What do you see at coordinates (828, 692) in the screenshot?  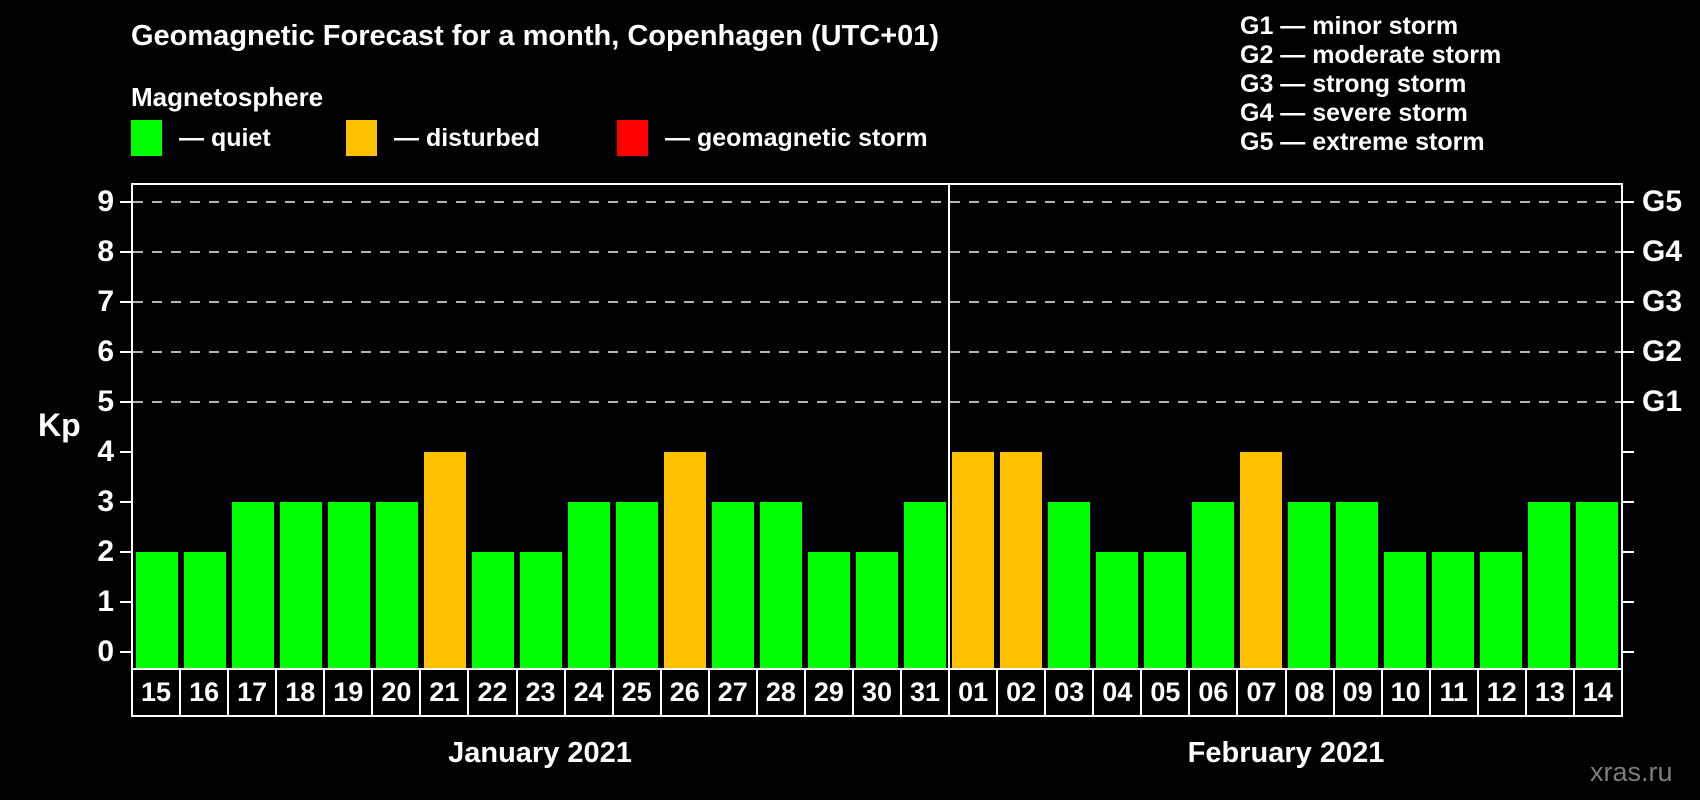 I see `date-cell: 29` at bounding box center [828, 692].